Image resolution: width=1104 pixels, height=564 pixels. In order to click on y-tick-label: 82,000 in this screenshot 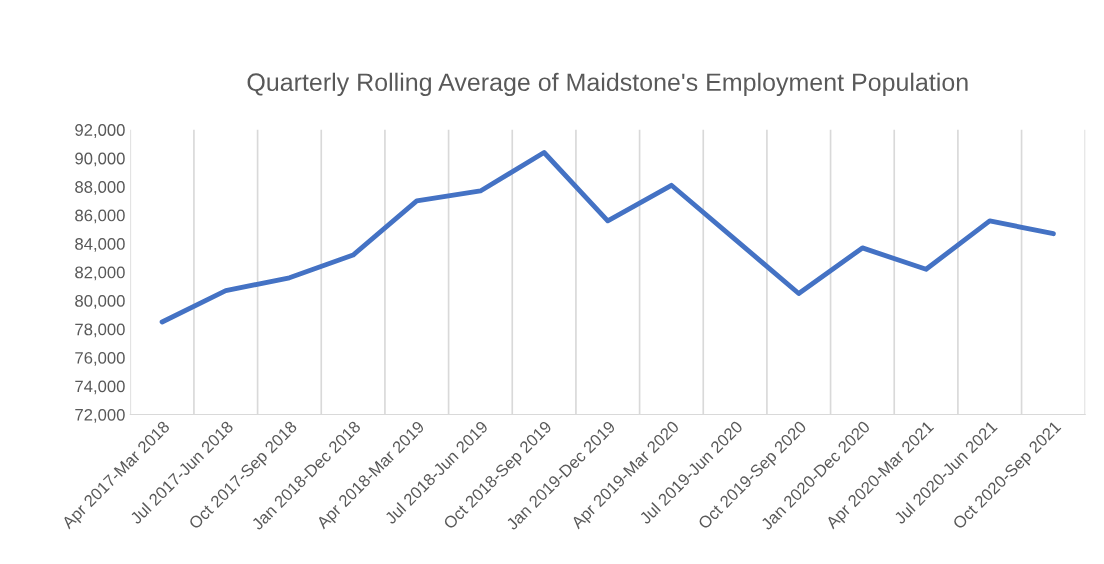, I will do `click(100, 273)`.